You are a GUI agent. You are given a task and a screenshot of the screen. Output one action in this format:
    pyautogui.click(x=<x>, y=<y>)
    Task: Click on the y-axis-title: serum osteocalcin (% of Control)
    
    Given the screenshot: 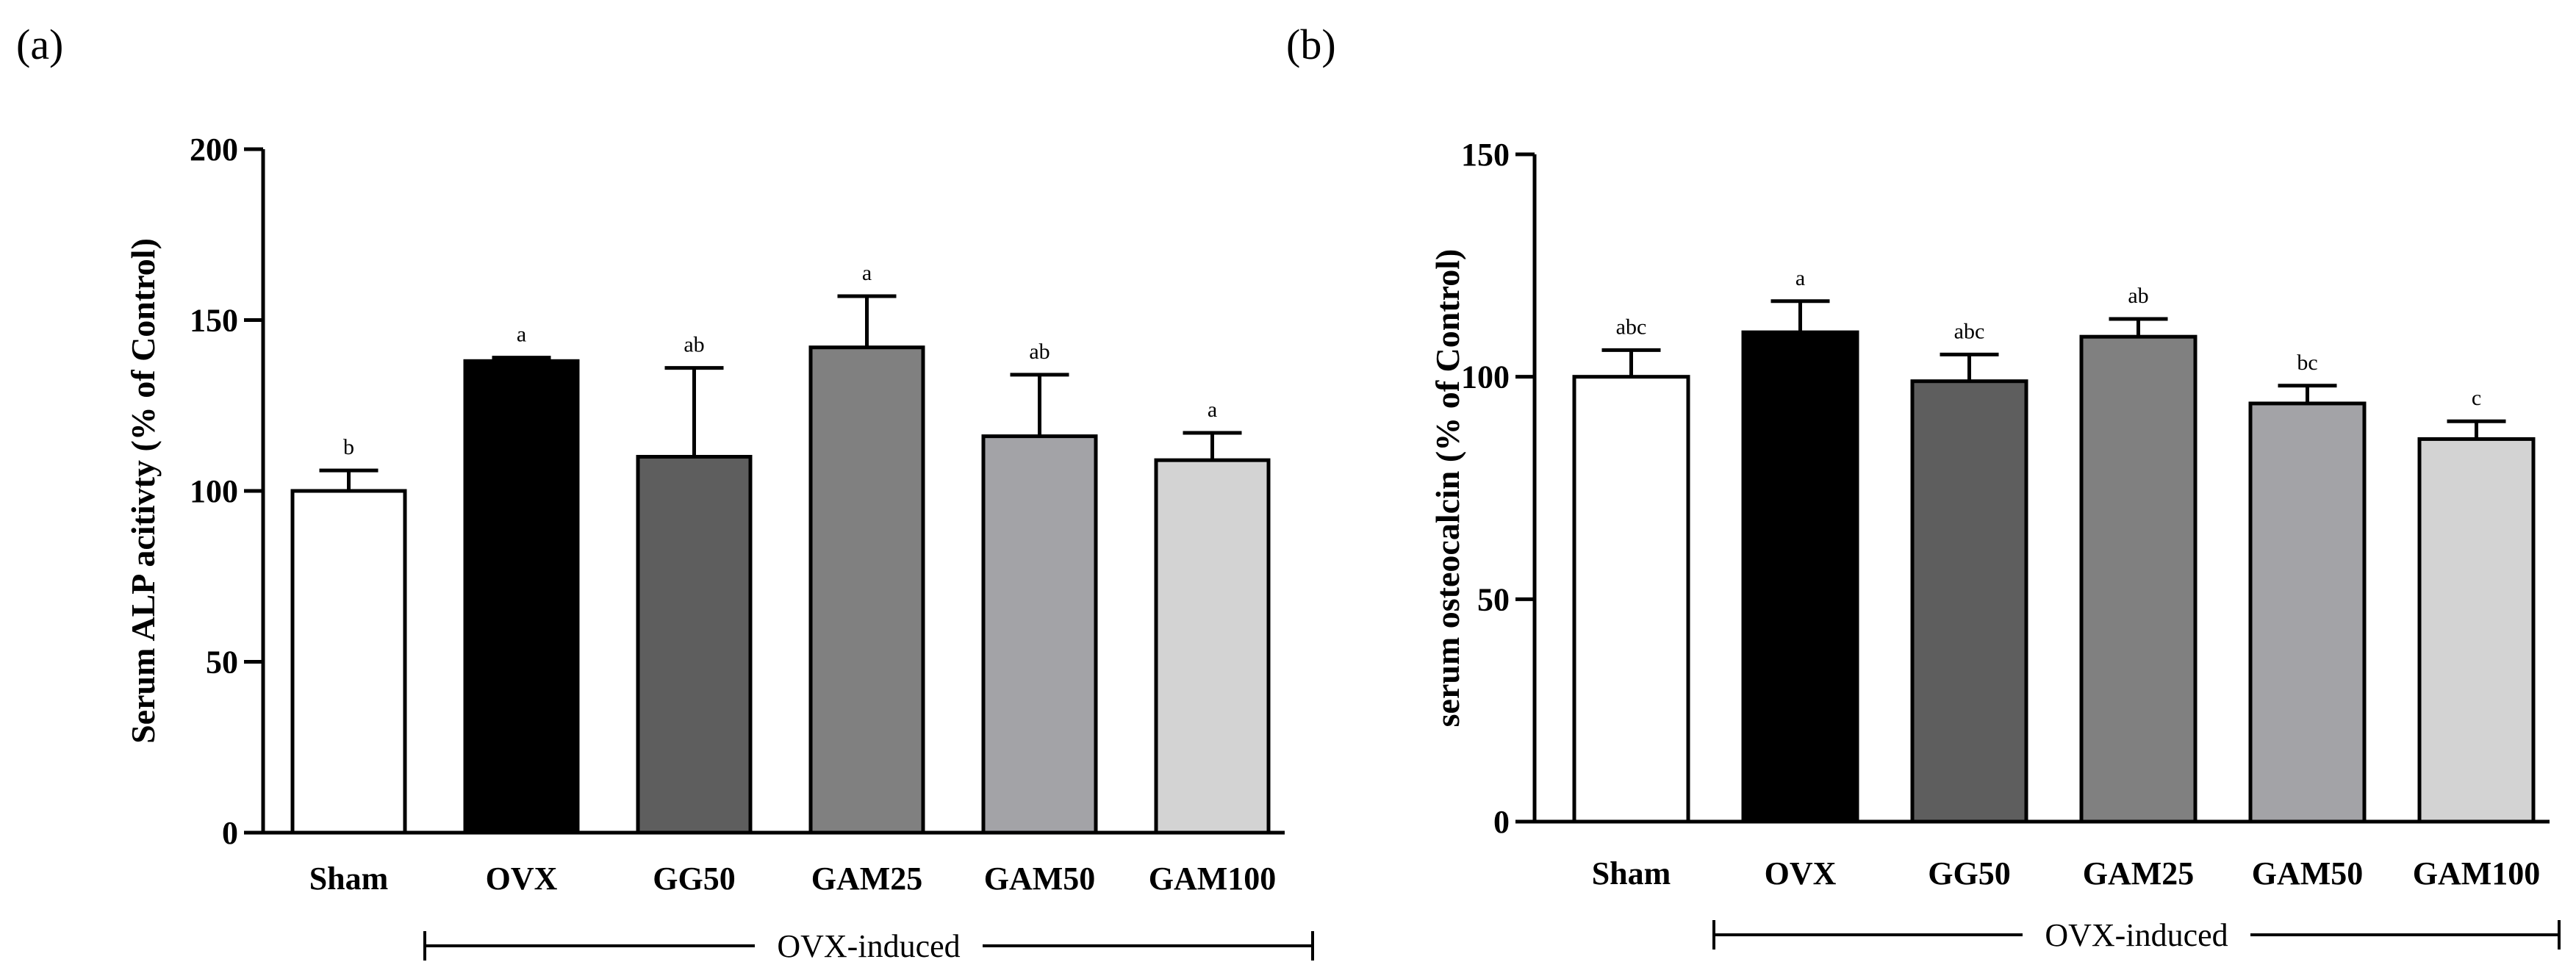 What is the action you would take?
    pyautogui.click(x=1447, y=488)
    